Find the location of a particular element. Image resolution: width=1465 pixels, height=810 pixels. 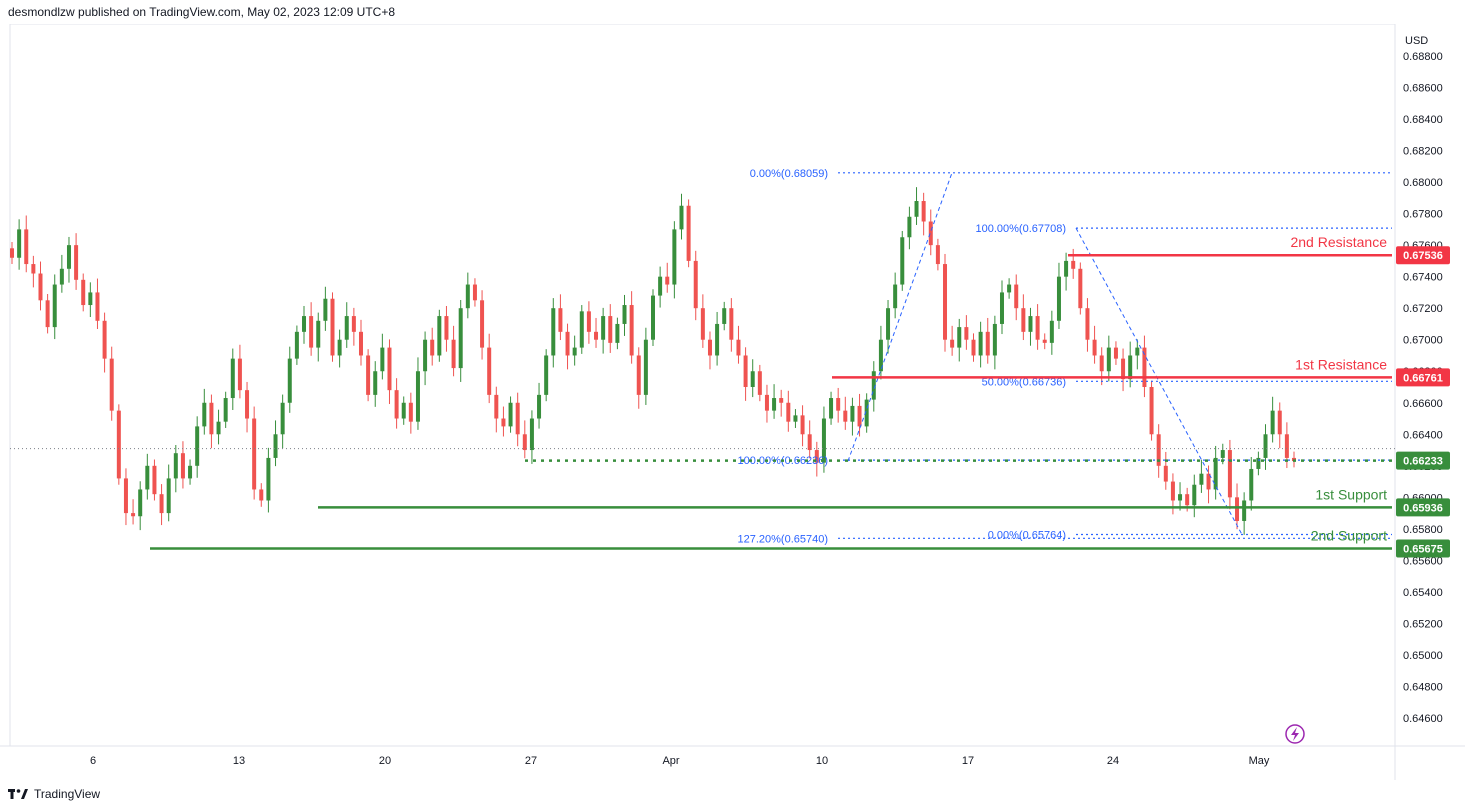

x-tick-label: May is located at coordinates (1259, 761).